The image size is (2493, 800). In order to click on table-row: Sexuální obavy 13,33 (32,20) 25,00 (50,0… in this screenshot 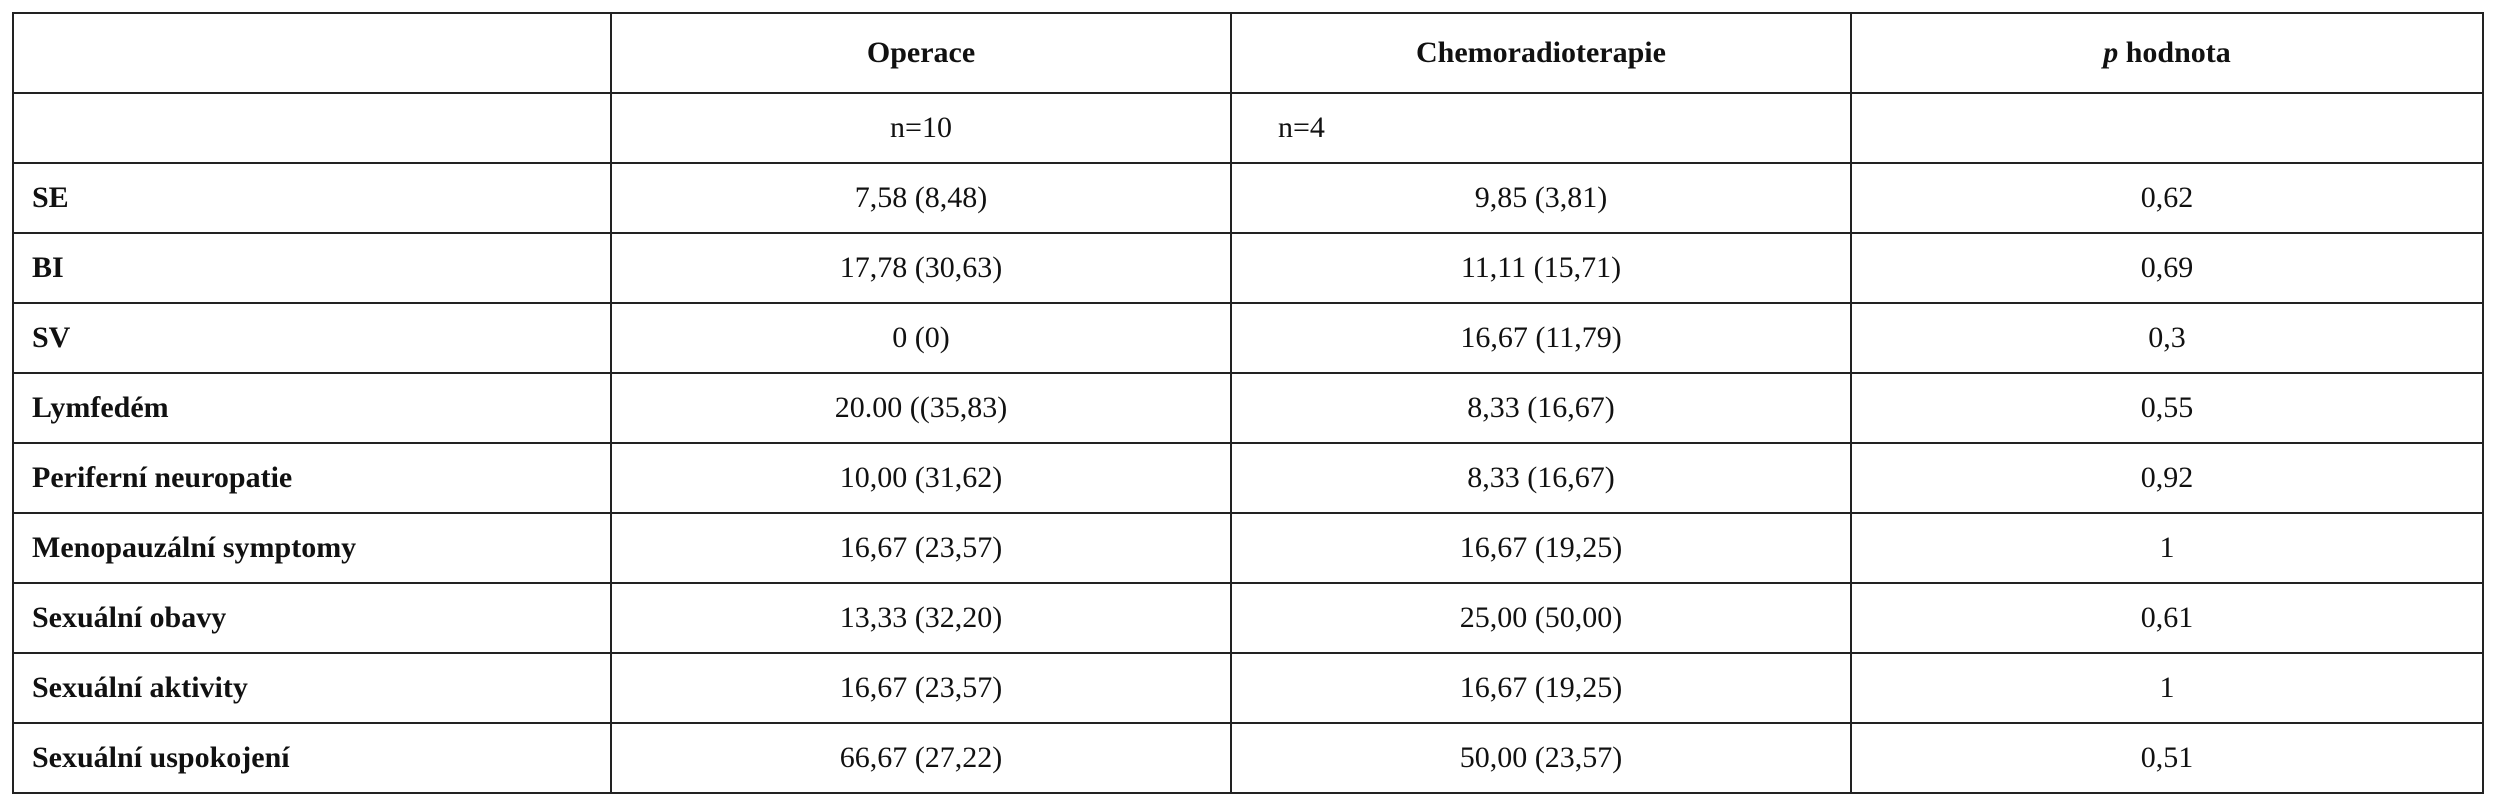, I will do `click(1248, 618)`.